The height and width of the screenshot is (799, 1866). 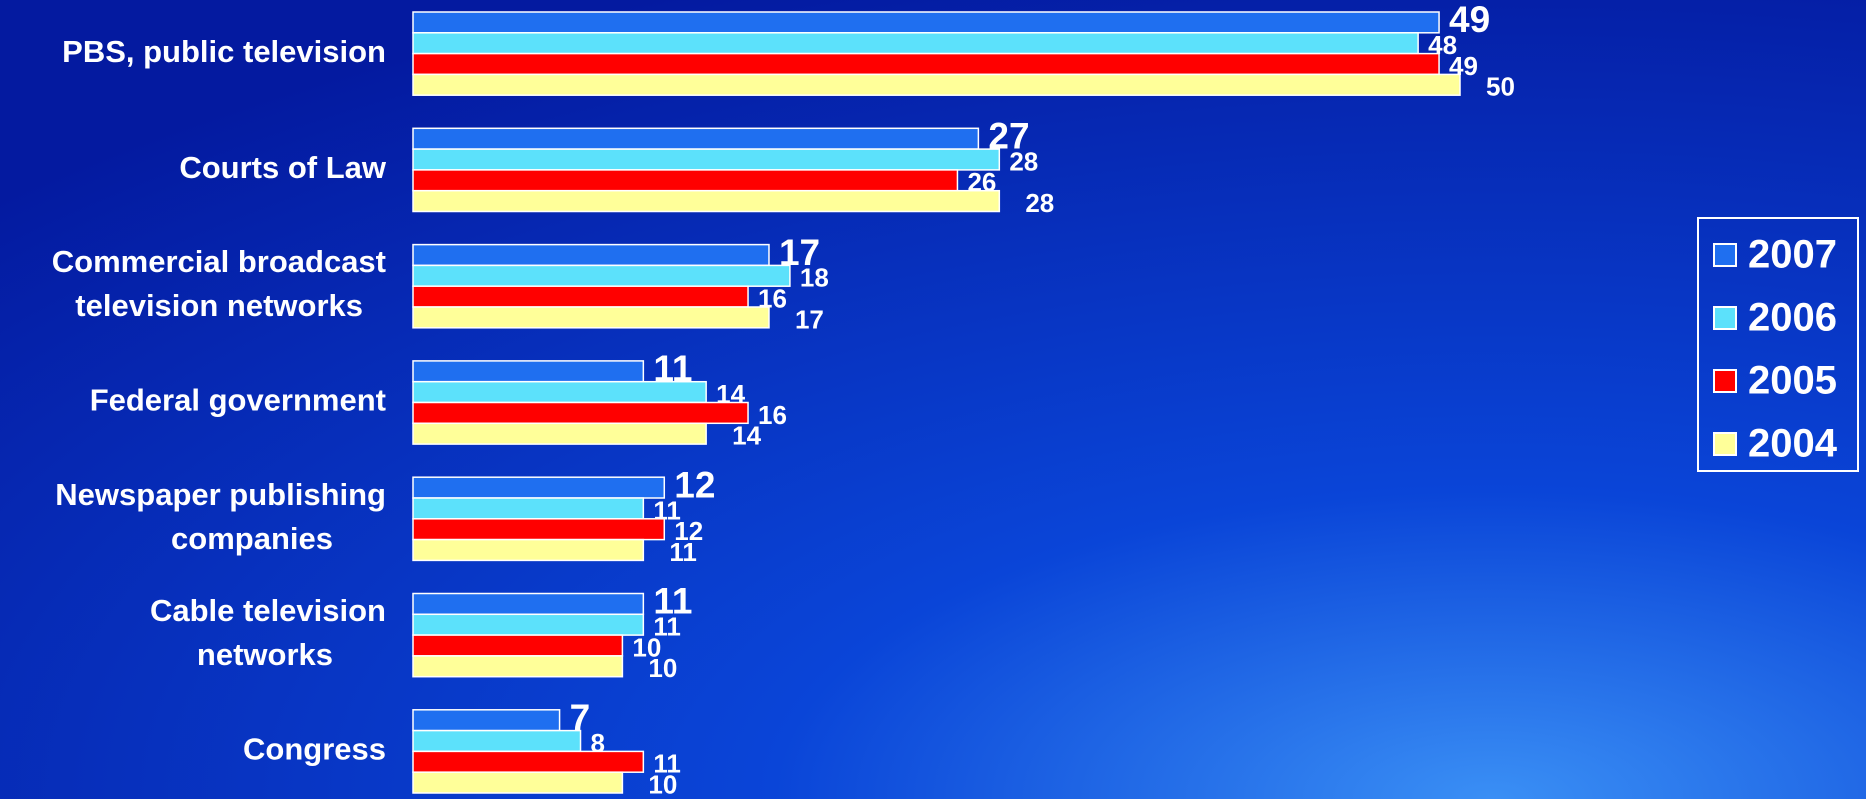 I want to click on category-label: Cable television networks, so click(x=268, y=632).